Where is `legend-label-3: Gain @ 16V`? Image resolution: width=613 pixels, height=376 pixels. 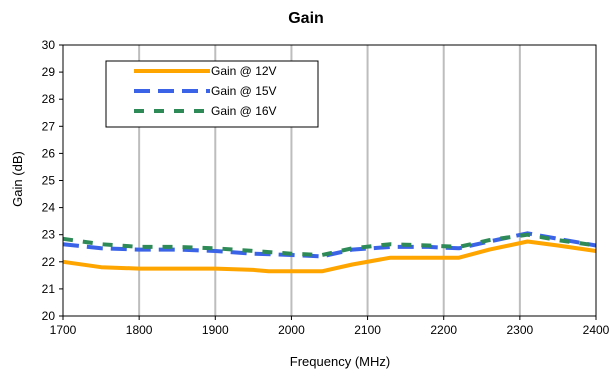 legend-label-3: Gain @ 16V is located at coordinates (244, 111).